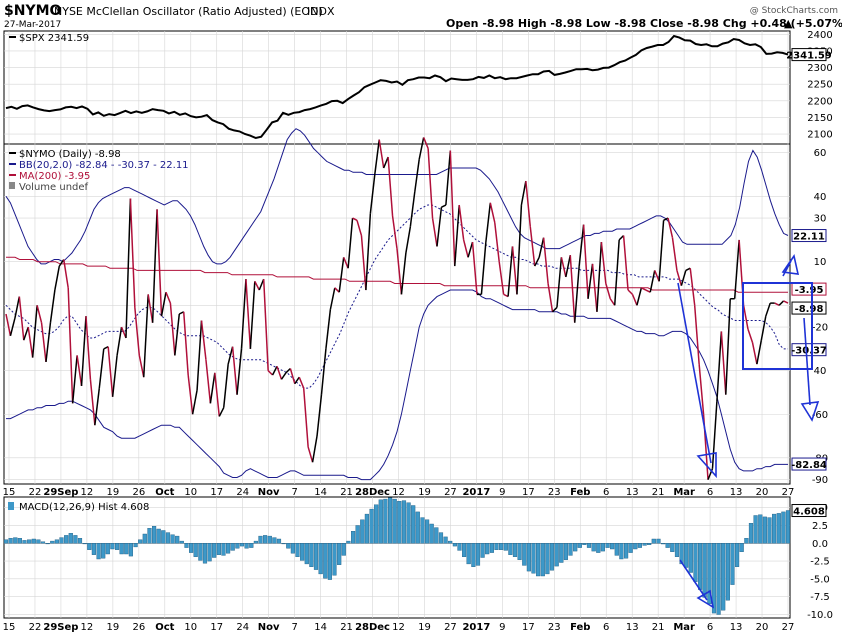  Describe the element at coordinates (820, 597) in the screenshot. I see `y-tick-label: -7.5` at that location.